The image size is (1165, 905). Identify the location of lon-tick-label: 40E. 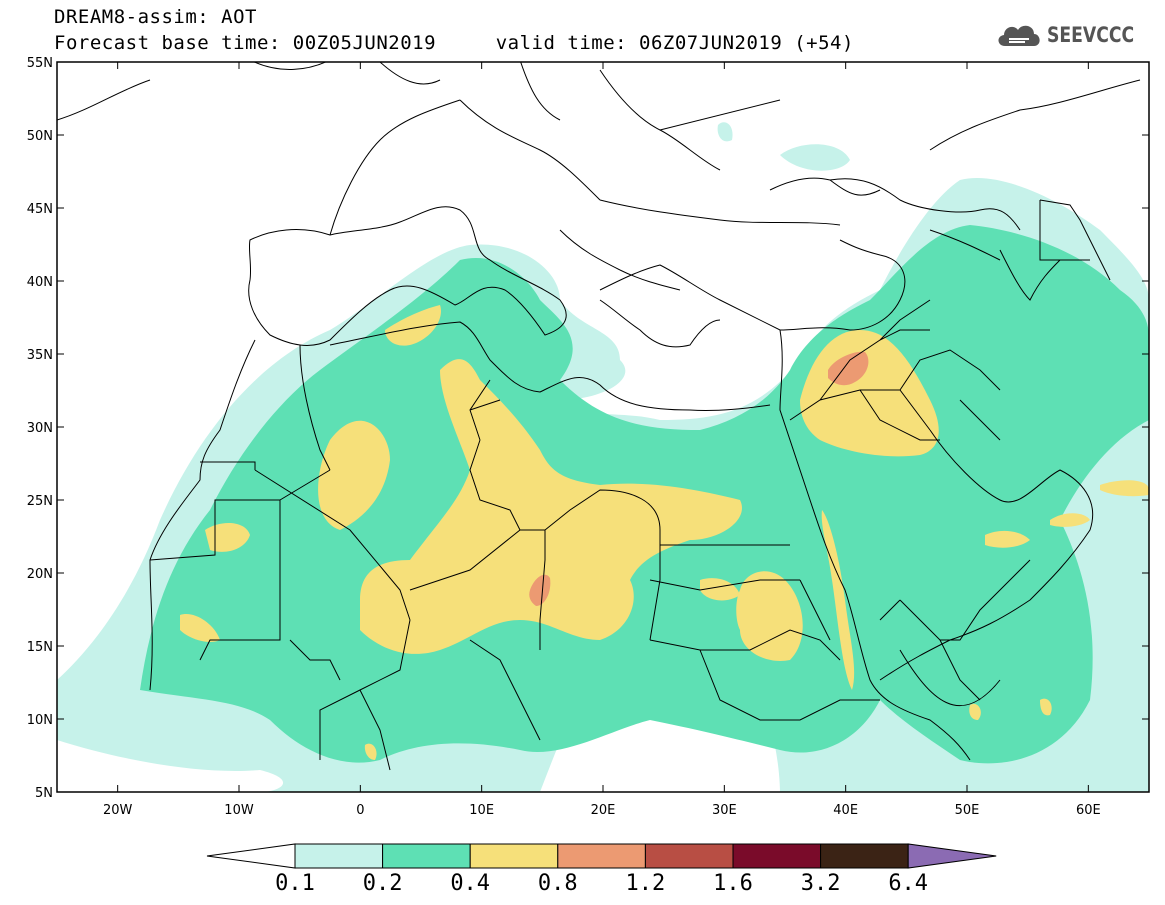
(845, 810).